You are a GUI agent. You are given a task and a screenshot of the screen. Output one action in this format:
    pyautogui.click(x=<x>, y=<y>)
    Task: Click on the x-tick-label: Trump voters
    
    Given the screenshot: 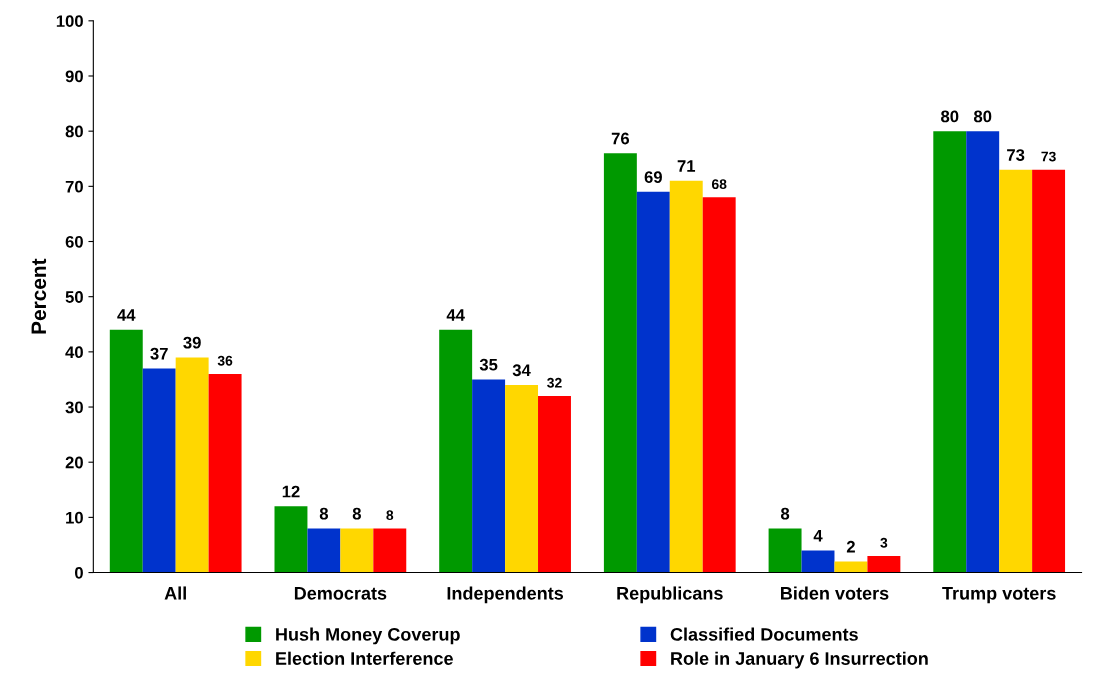 What is the action you would take?
    pyautogui.click(x=999, y=595)
    